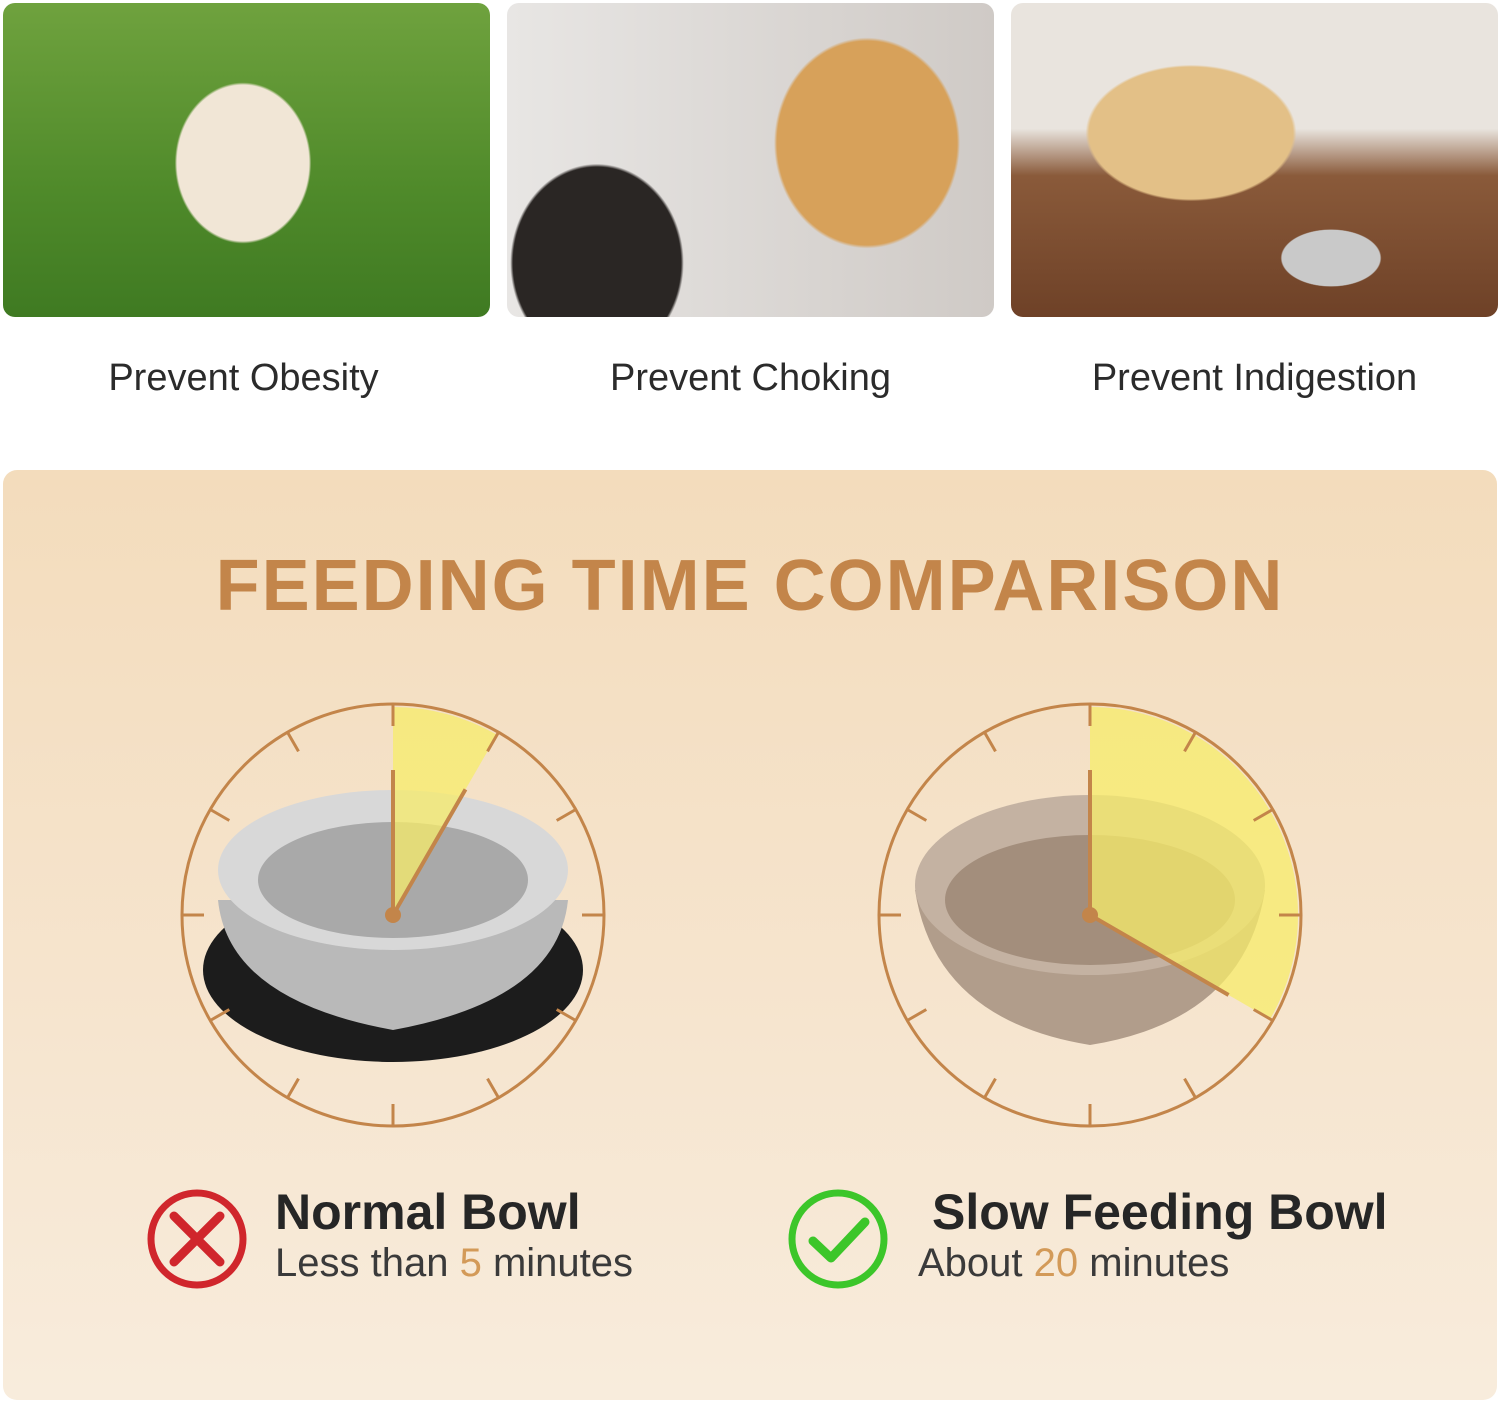 This screenshot has width=1500, height=1405. What do you see at coordinates (750, 160) in the screenshot?
I see `golden-retriever-mouth-photo` at bounding box center [750, 160].